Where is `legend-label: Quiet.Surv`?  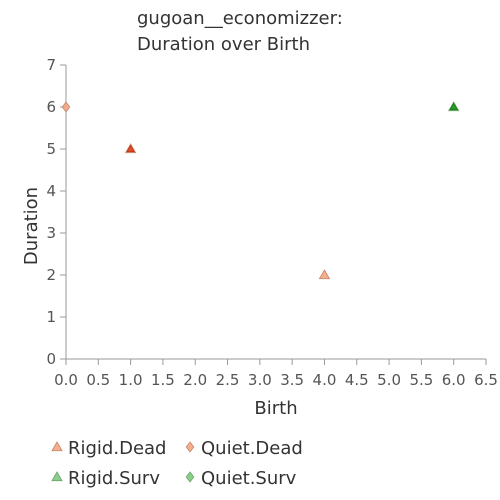 legend-label: Quiet.Surv is located at coordinates (249, 478).